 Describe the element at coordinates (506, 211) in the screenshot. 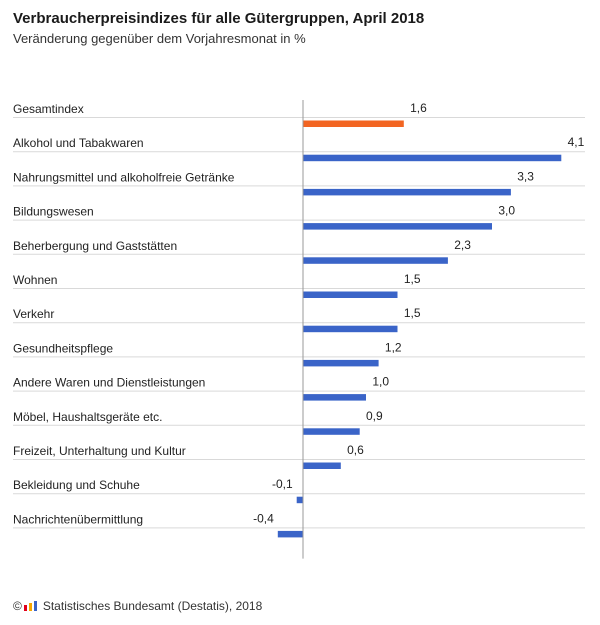

I see `value-label: 3,0` at that location.